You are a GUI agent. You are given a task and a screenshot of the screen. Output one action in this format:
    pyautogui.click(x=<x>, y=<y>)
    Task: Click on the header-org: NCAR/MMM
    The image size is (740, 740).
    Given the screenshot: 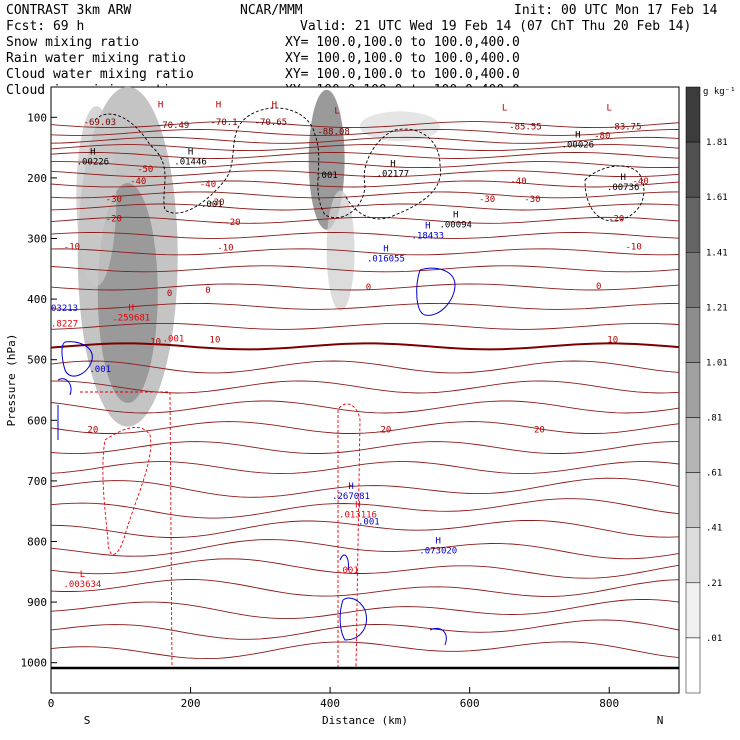 What is the action you would take?
    pyautogui.click(x=271, y=10)
    